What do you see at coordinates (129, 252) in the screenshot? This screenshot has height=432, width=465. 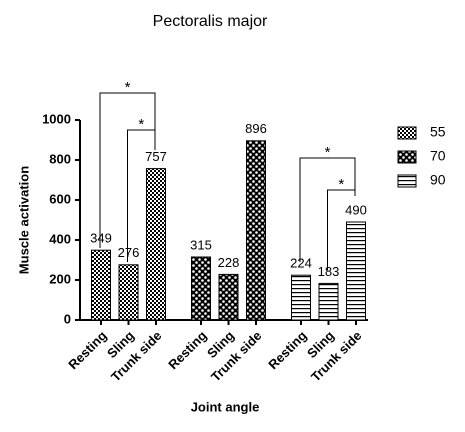 I see `value-label: 276` at bounding box center [129, 252].